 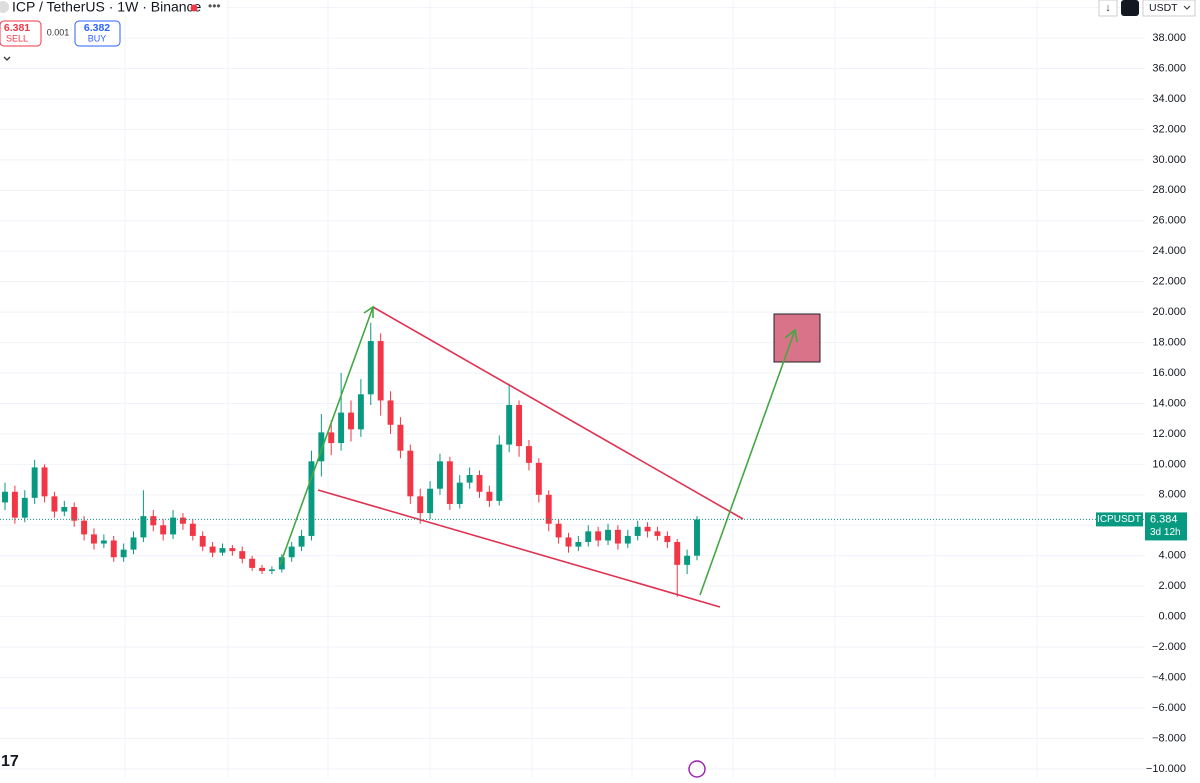 I want to click on y-tick-label: 30.000, so click(x=1169, y=160).